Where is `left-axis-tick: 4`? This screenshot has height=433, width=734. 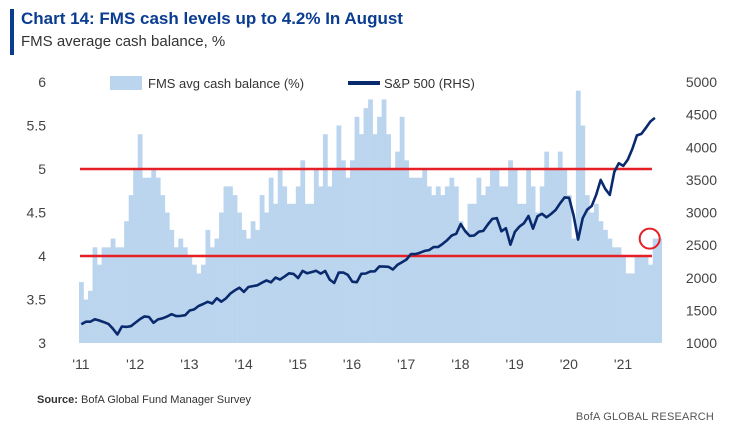
left-axis-tick: 4 is located at coordinates (42, 256).